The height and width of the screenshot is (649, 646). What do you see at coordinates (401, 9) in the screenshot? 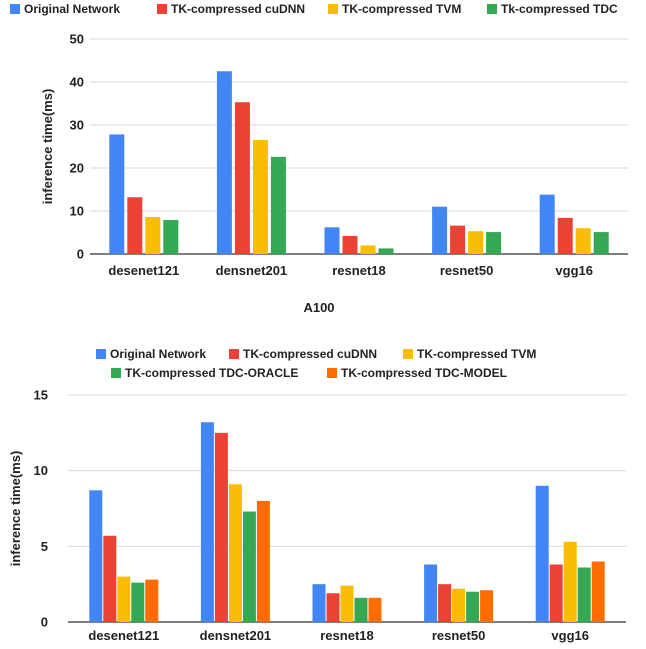
I see `chart1-legend-label: TK-compressed TVM` at bounding box center [401, 9].